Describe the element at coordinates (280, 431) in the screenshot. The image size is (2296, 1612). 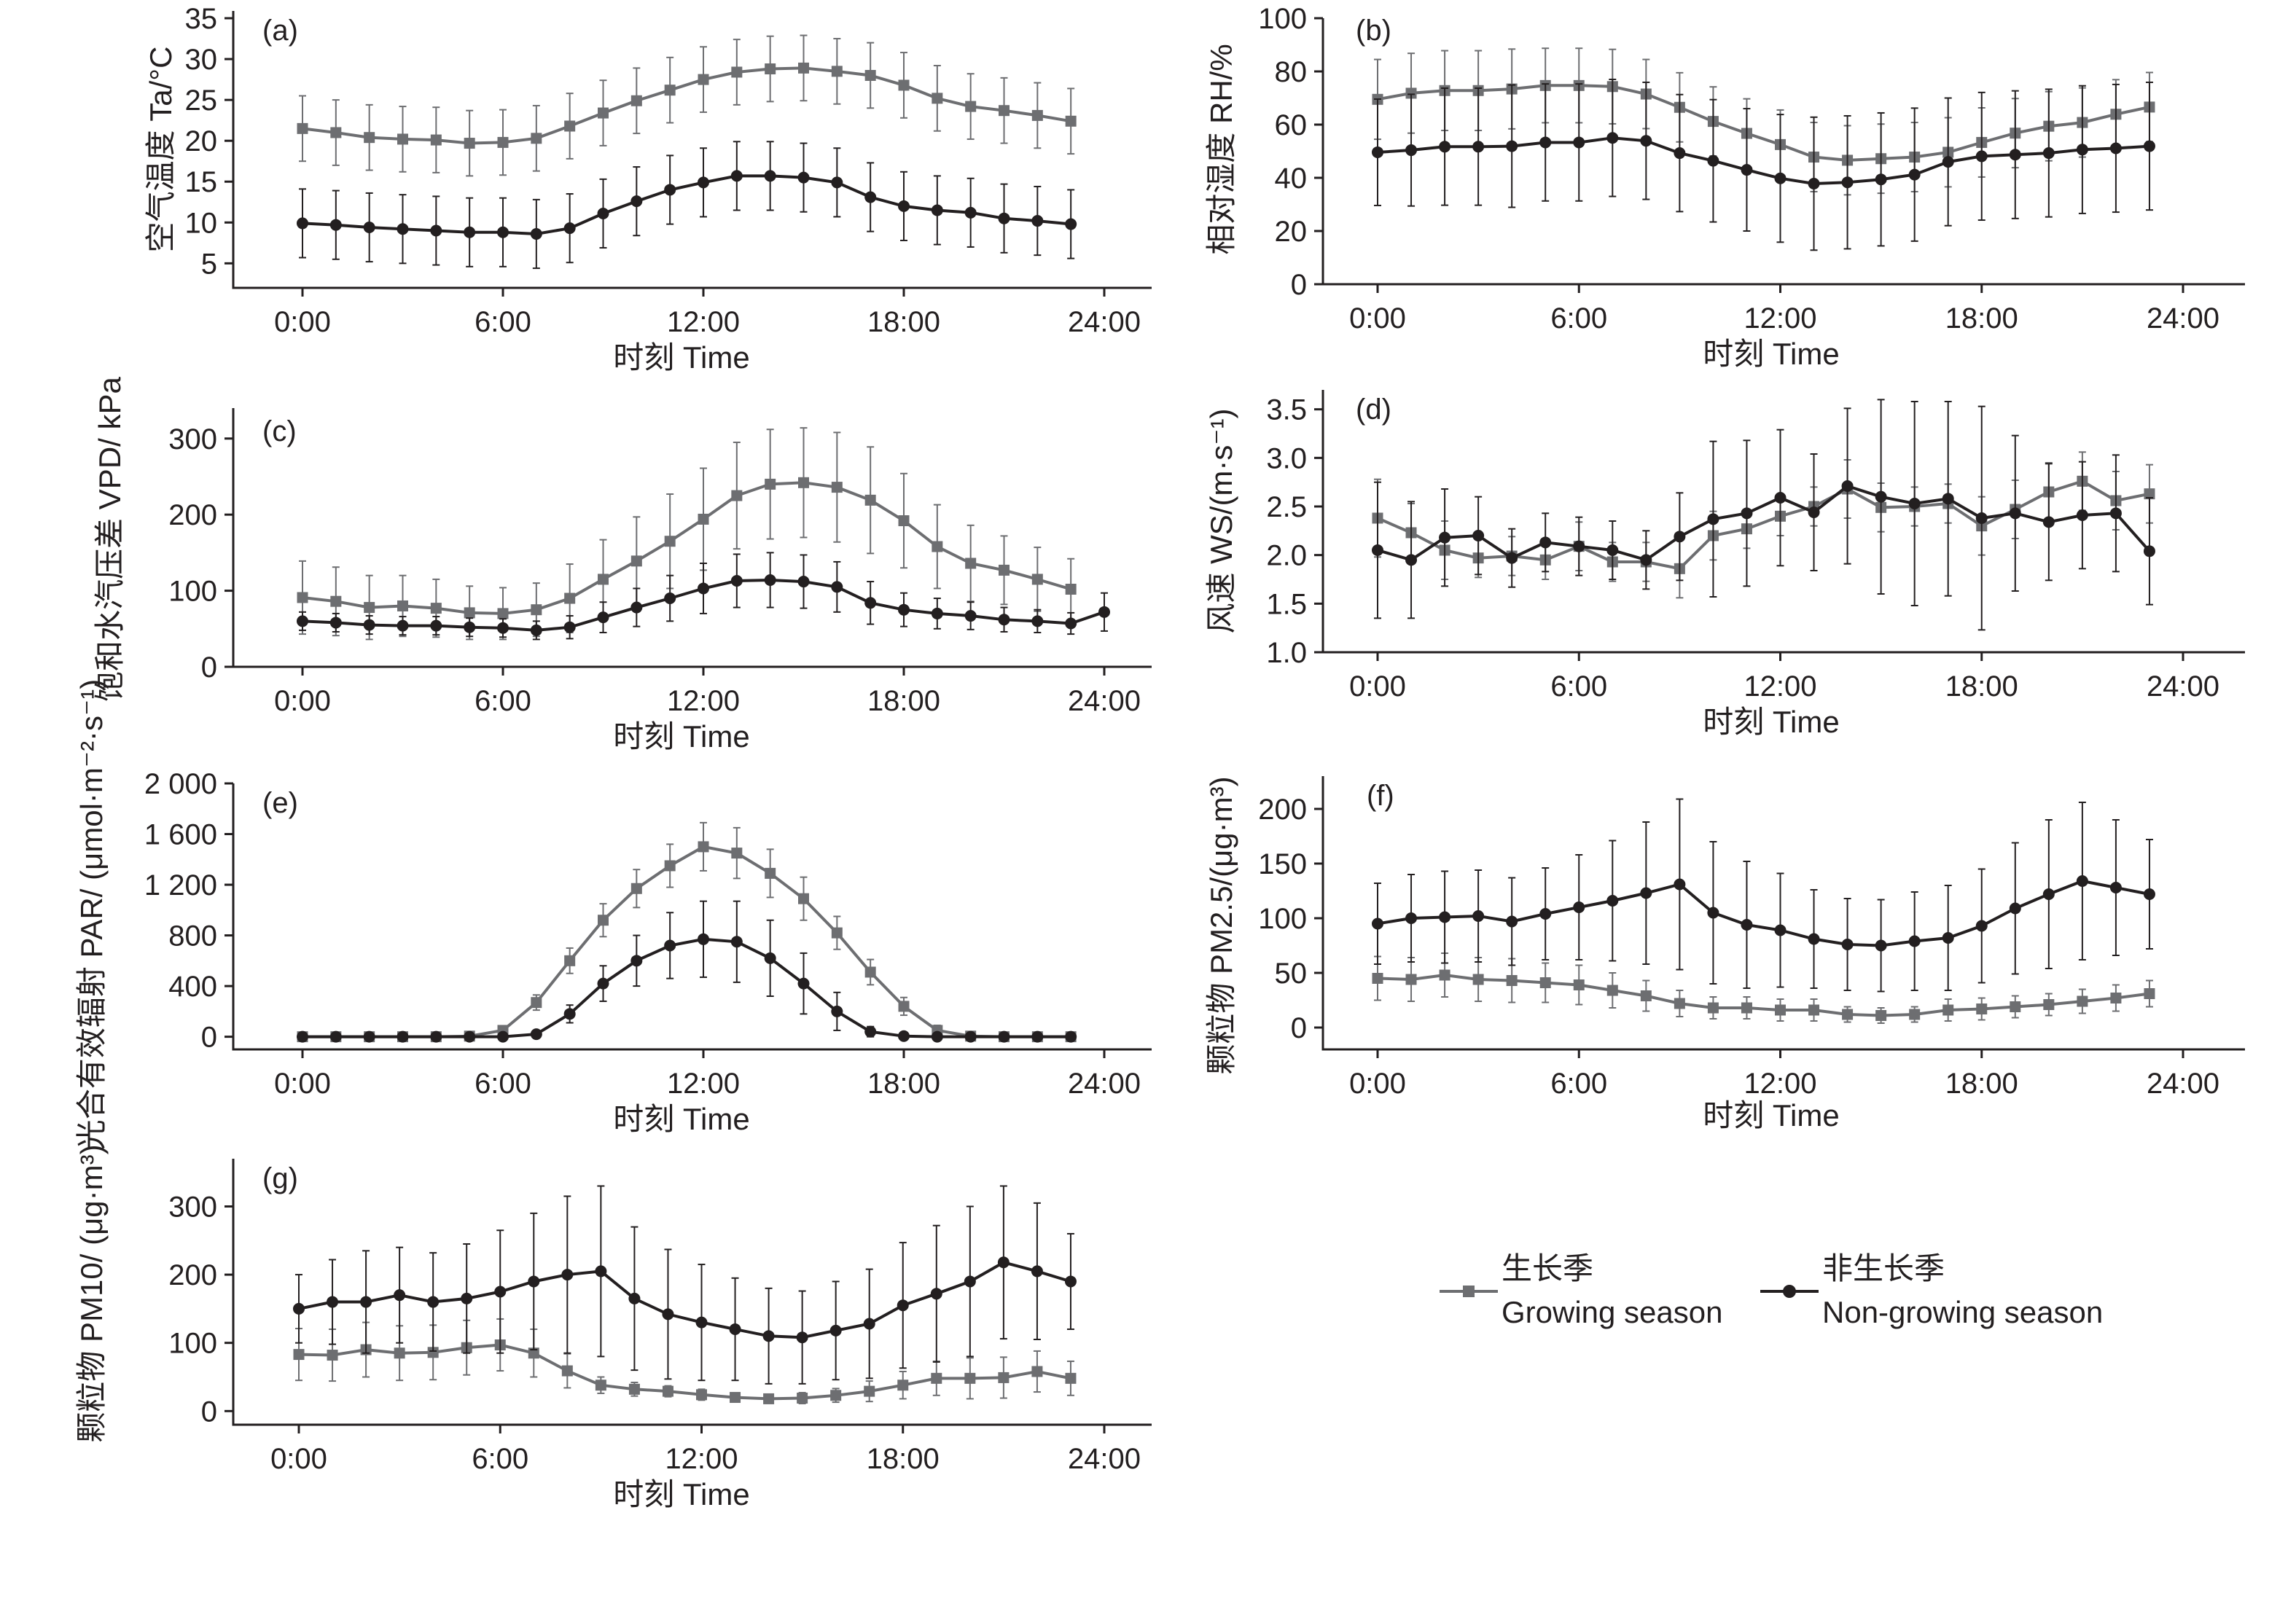
I see `panel-c-label: (c)` at that location.